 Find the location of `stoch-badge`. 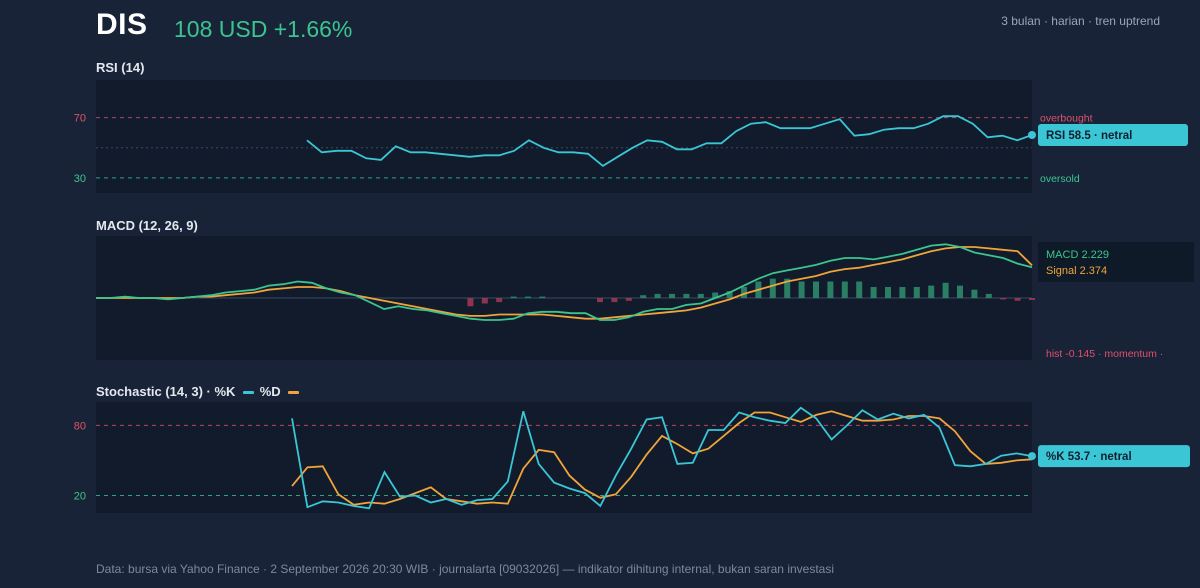

stoch-badge is located at coordinates (1114, 456).